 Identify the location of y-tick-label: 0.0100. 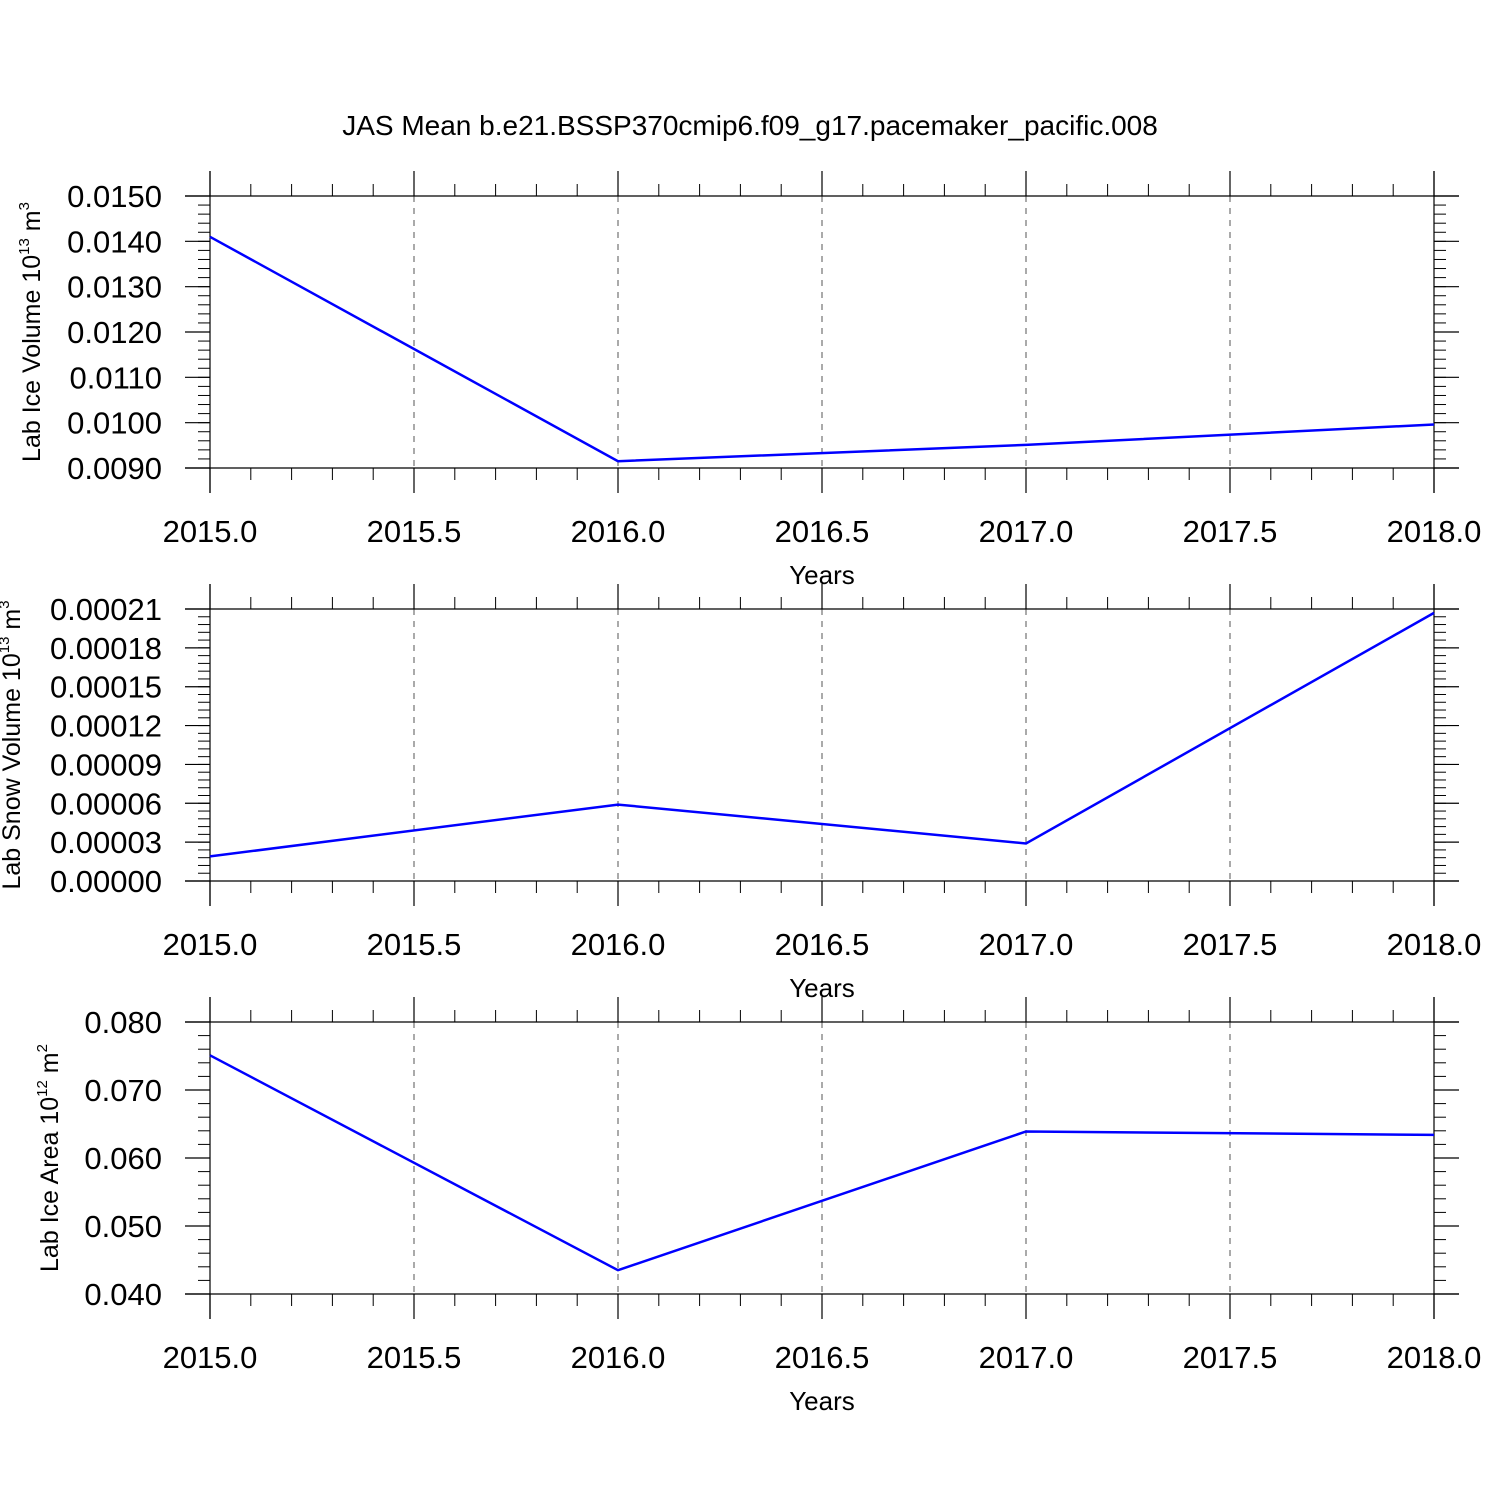
(114, 423).